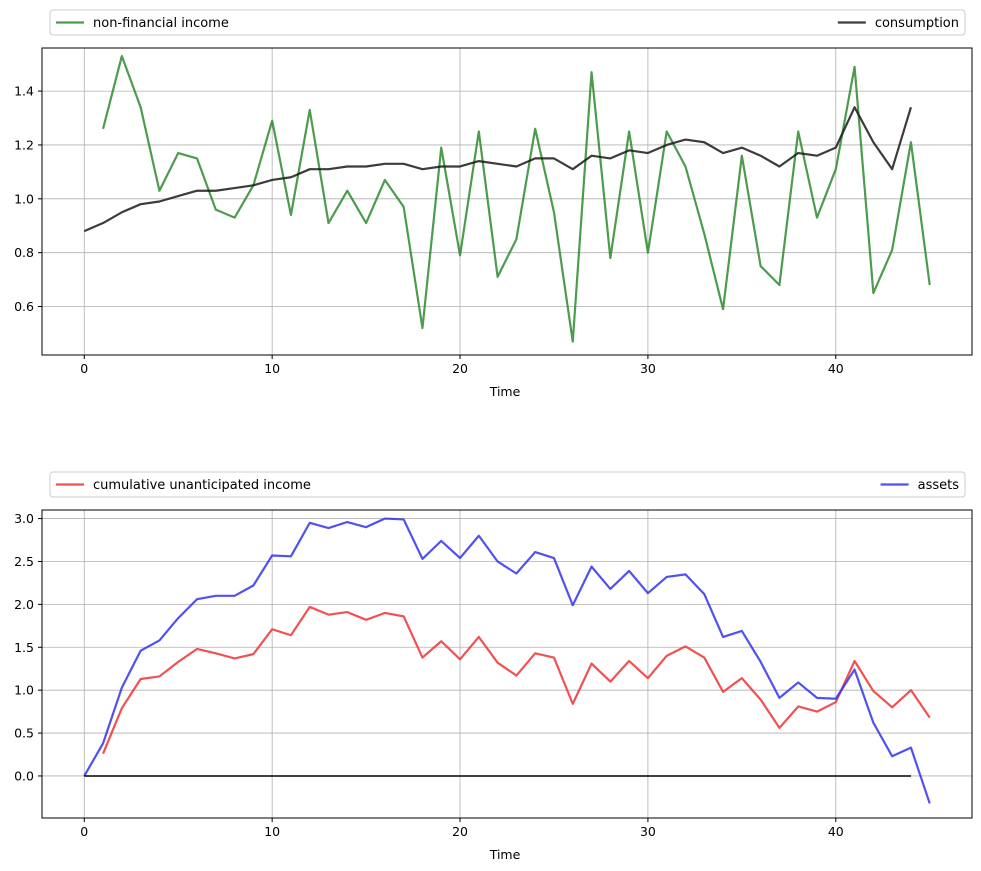  Describe the element at coordinates (202, 485) in the screenshot. I see `legend-label-cumulative-unanticipated-income: cumulative unanticipated income` at that location.